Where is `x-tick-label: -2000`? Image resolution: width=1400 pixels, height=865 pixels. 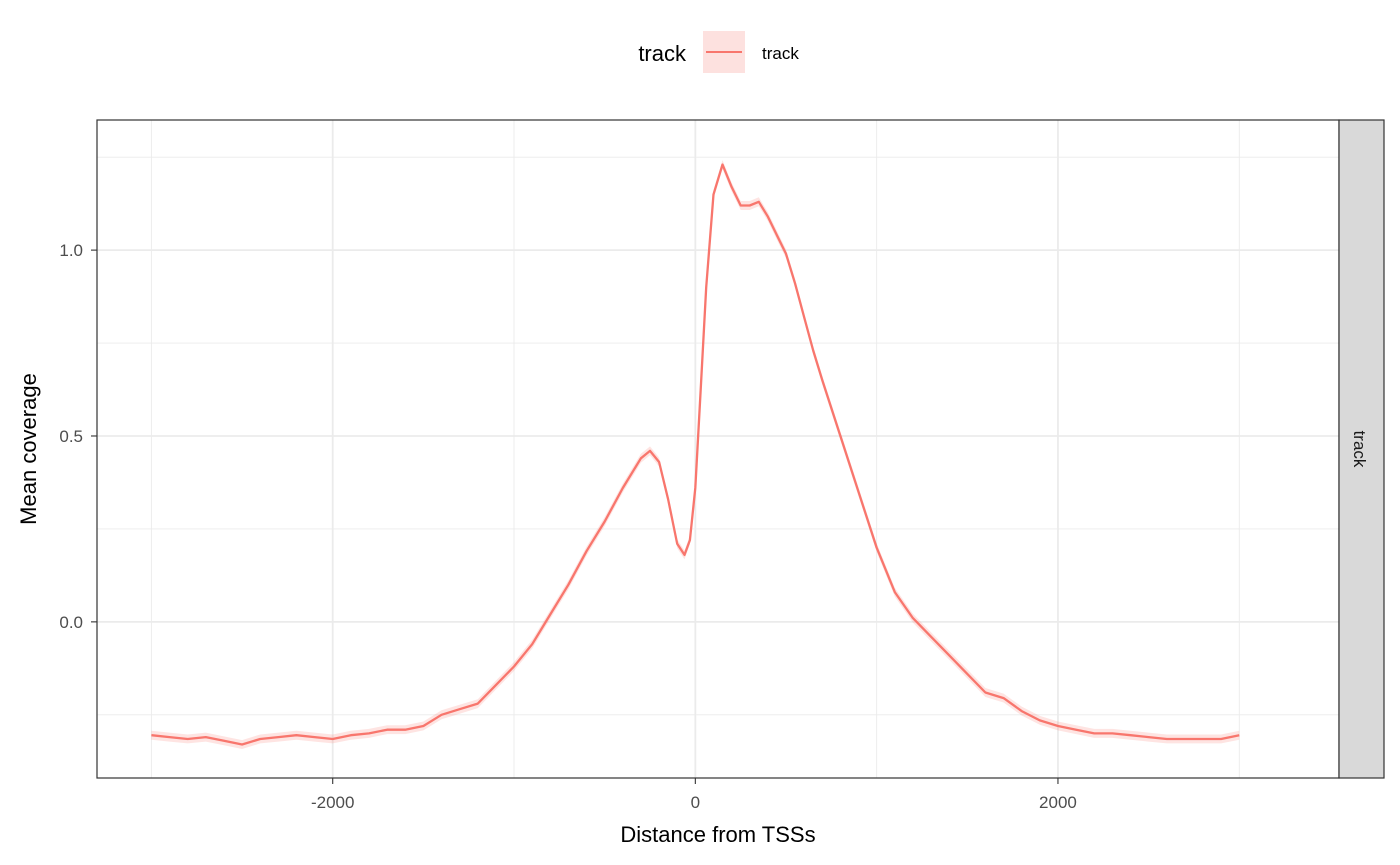
x-tick-label: -2000 is located at coordinates (332, 802).